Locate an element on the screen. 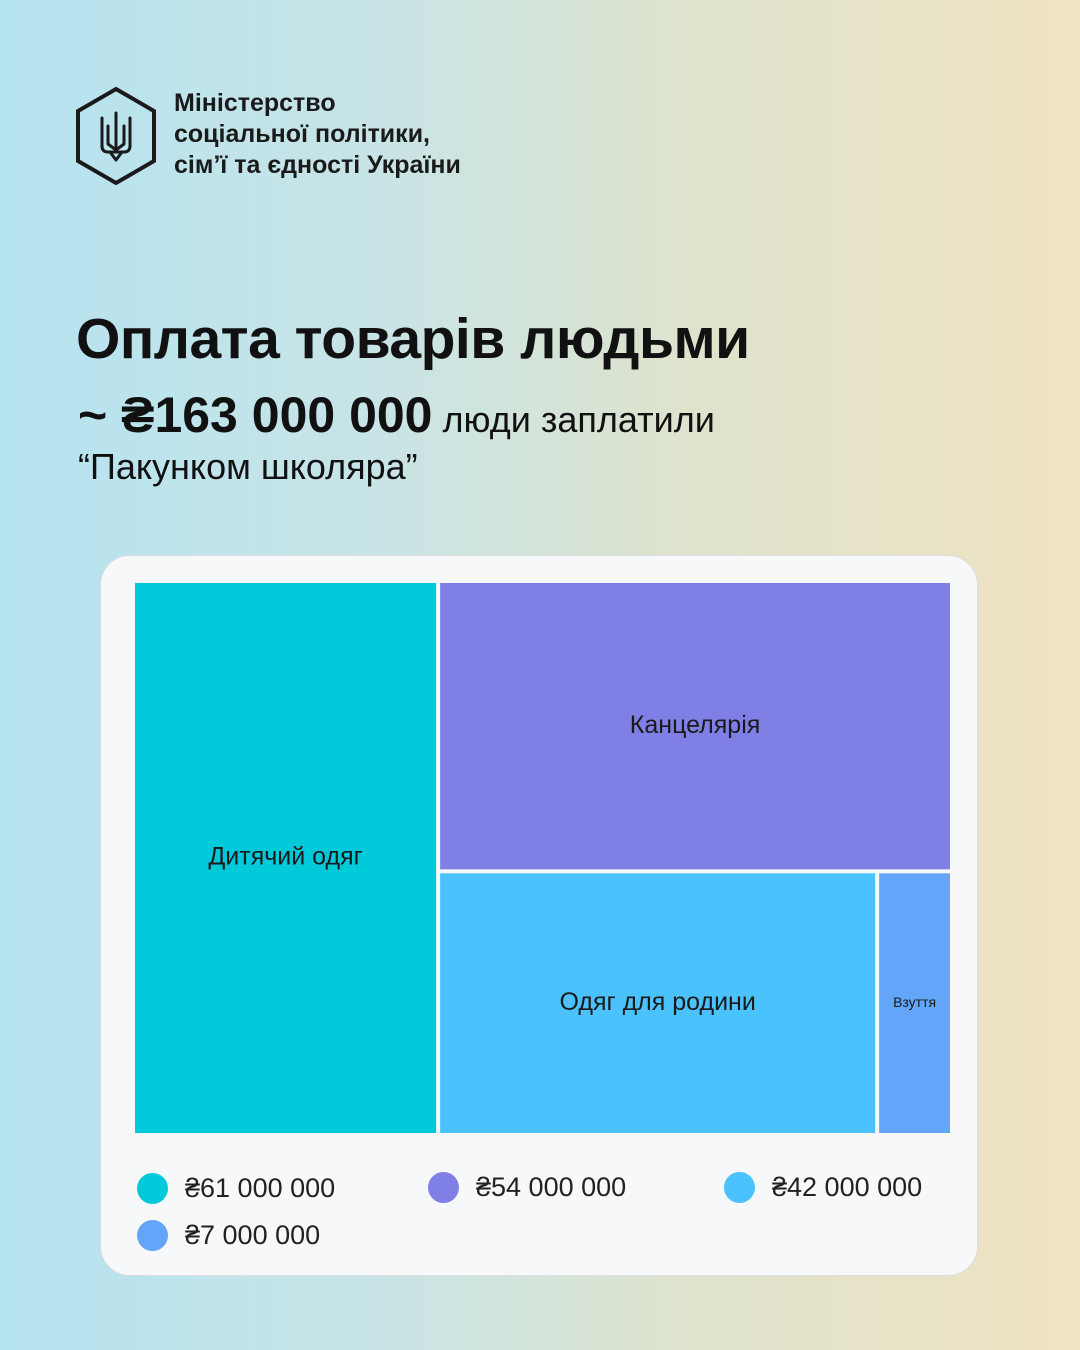 The width and height of the screenshot is (1080, 1350). legend-item: ₴42 000 000 is located at coordinates (823, 1187).